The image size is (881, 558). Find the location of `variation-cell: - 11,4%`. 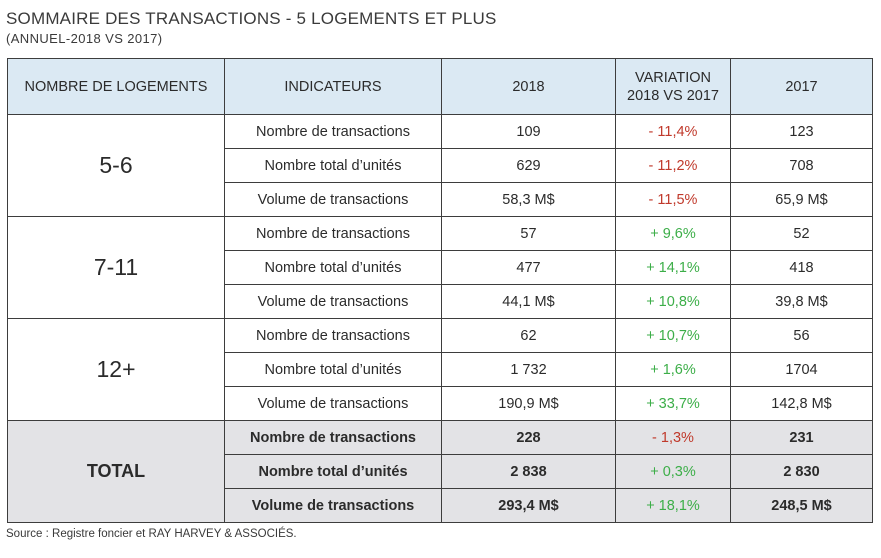

variation-cell: - 11,4% is located at coordinates (673, 131).